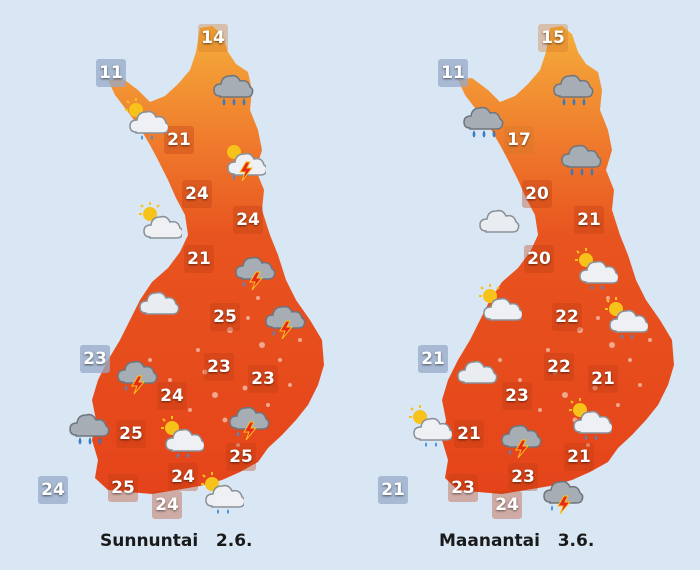  What do you see at coordinates (213, 38) in the screenshot?
I see `temp-label: 14` at bounding box center [213, 38].